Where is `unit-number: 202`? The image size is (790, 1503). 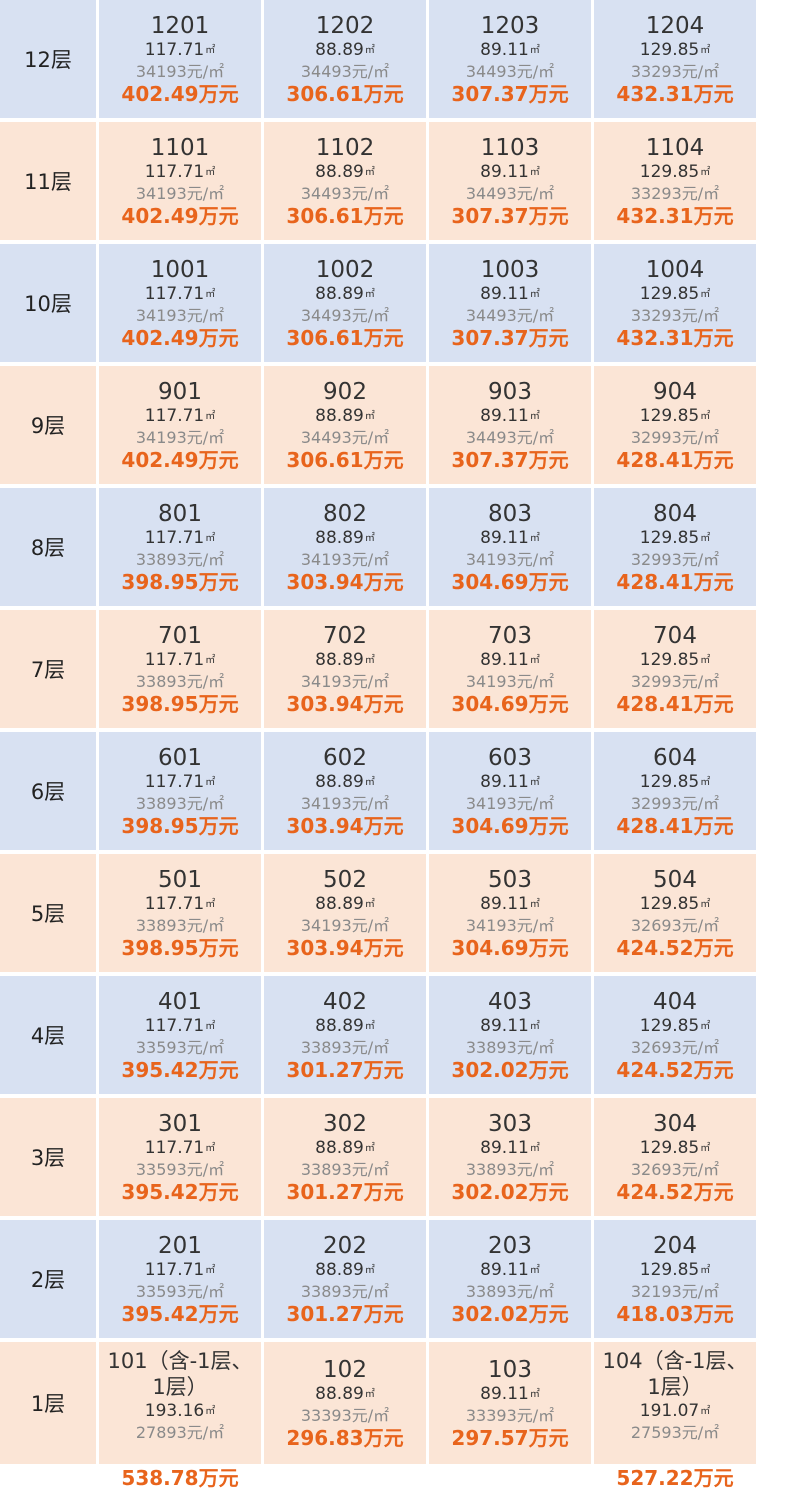 unit-number: 202 is located at coordinates (345, 1245).